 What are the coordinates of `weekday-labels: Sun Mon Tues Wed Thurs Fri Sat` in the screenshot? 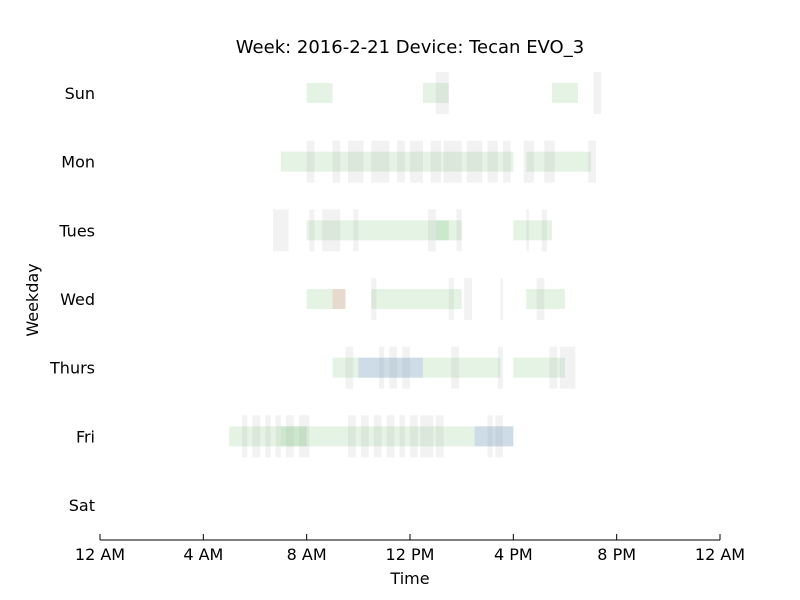 It's located at (72, 299).